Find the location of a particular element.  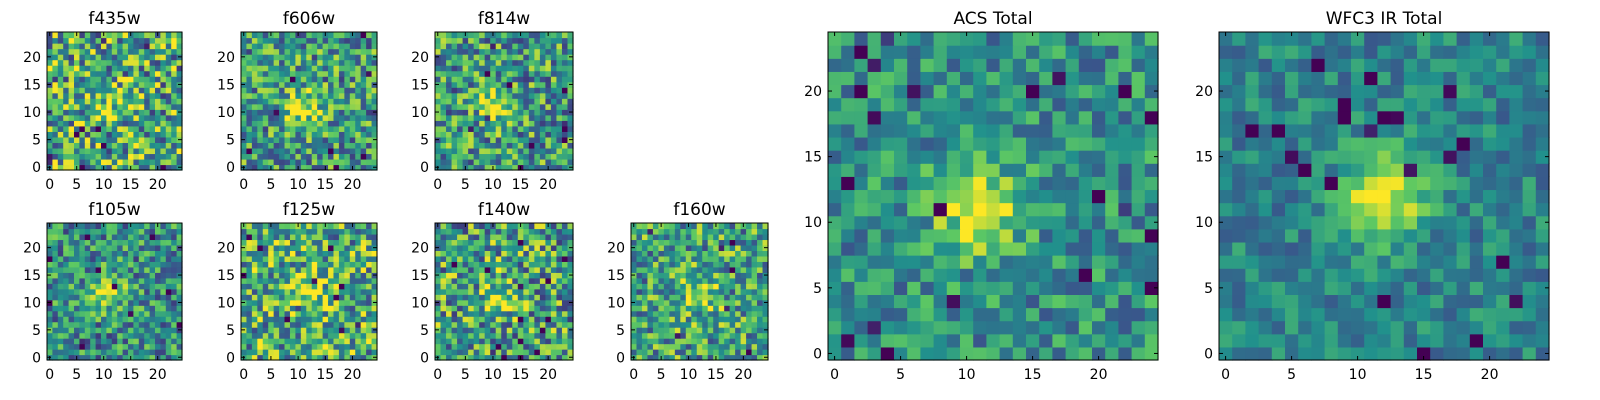

x-tick-label: 20 is located at coordinates (743, 375).